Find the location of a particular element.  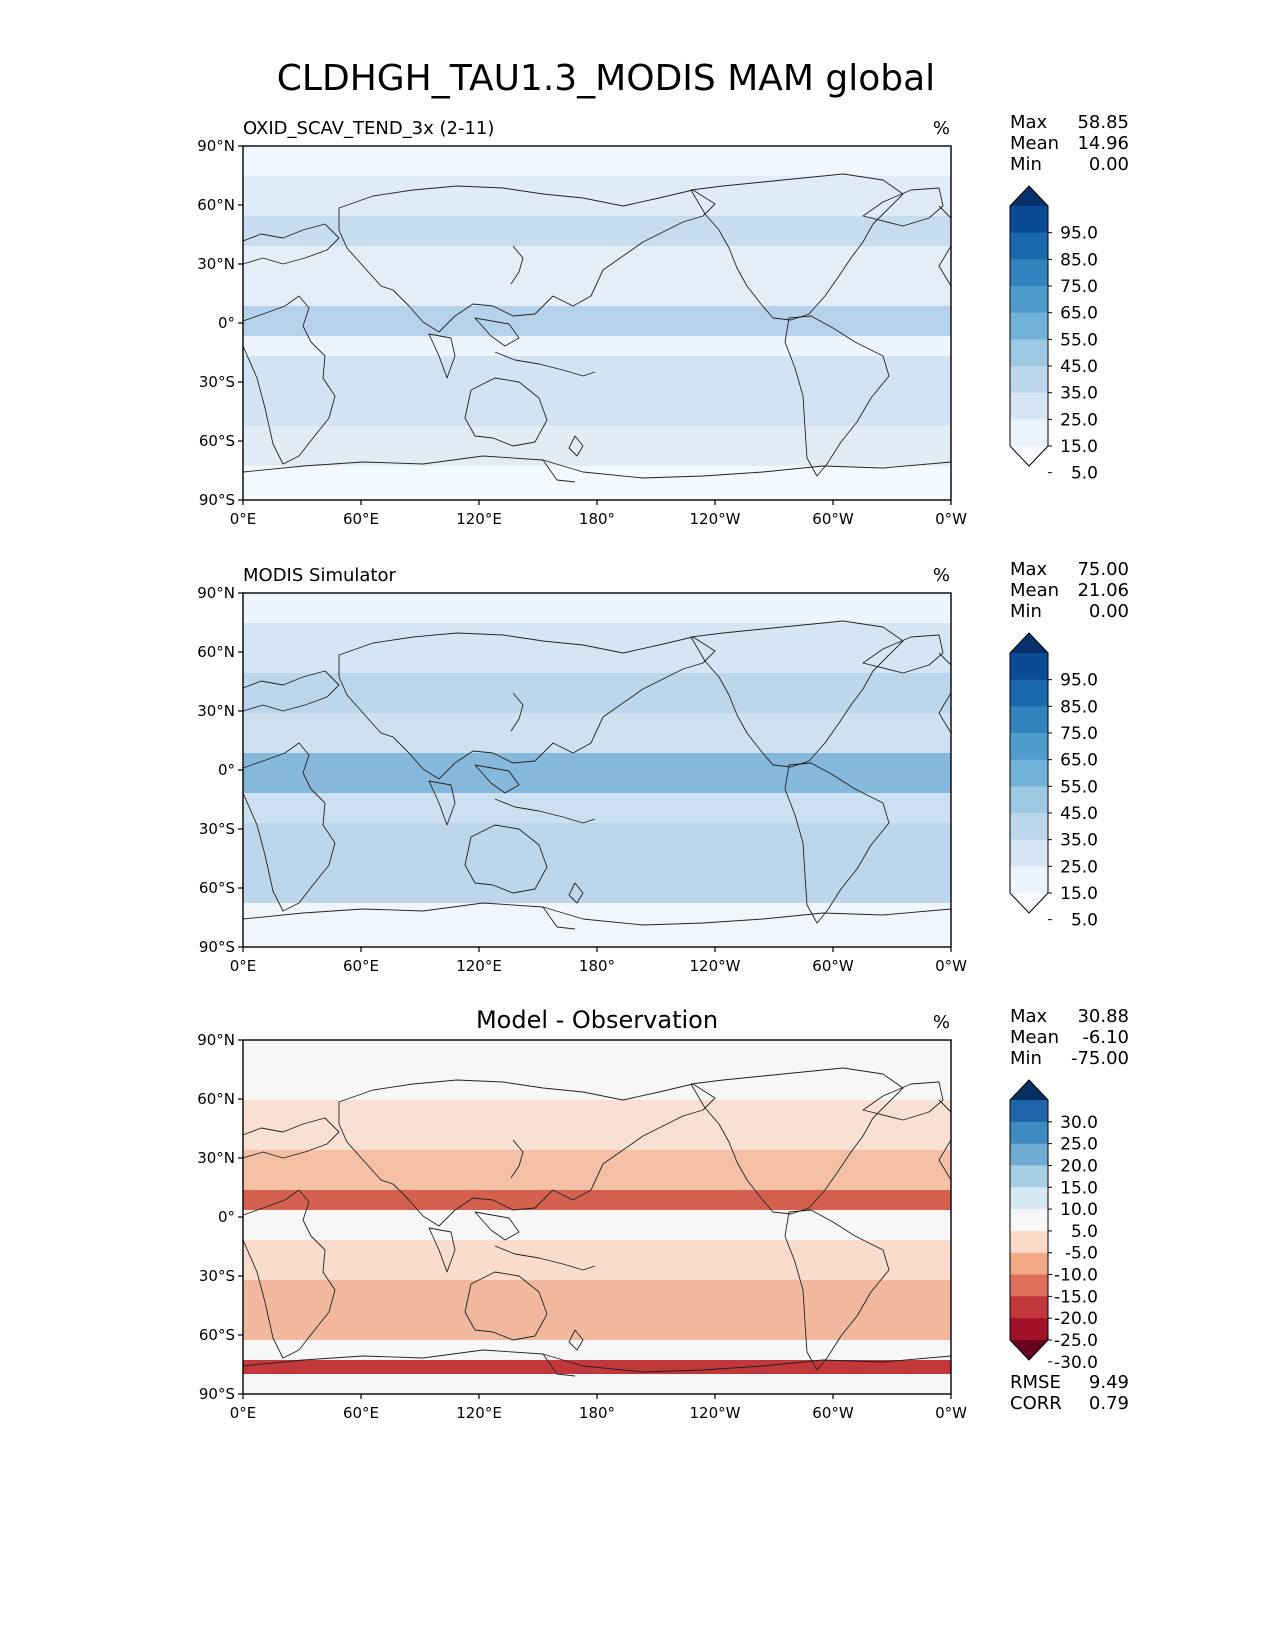

footer-stat-label: RMSE is located at coordinates (1035, 1382).